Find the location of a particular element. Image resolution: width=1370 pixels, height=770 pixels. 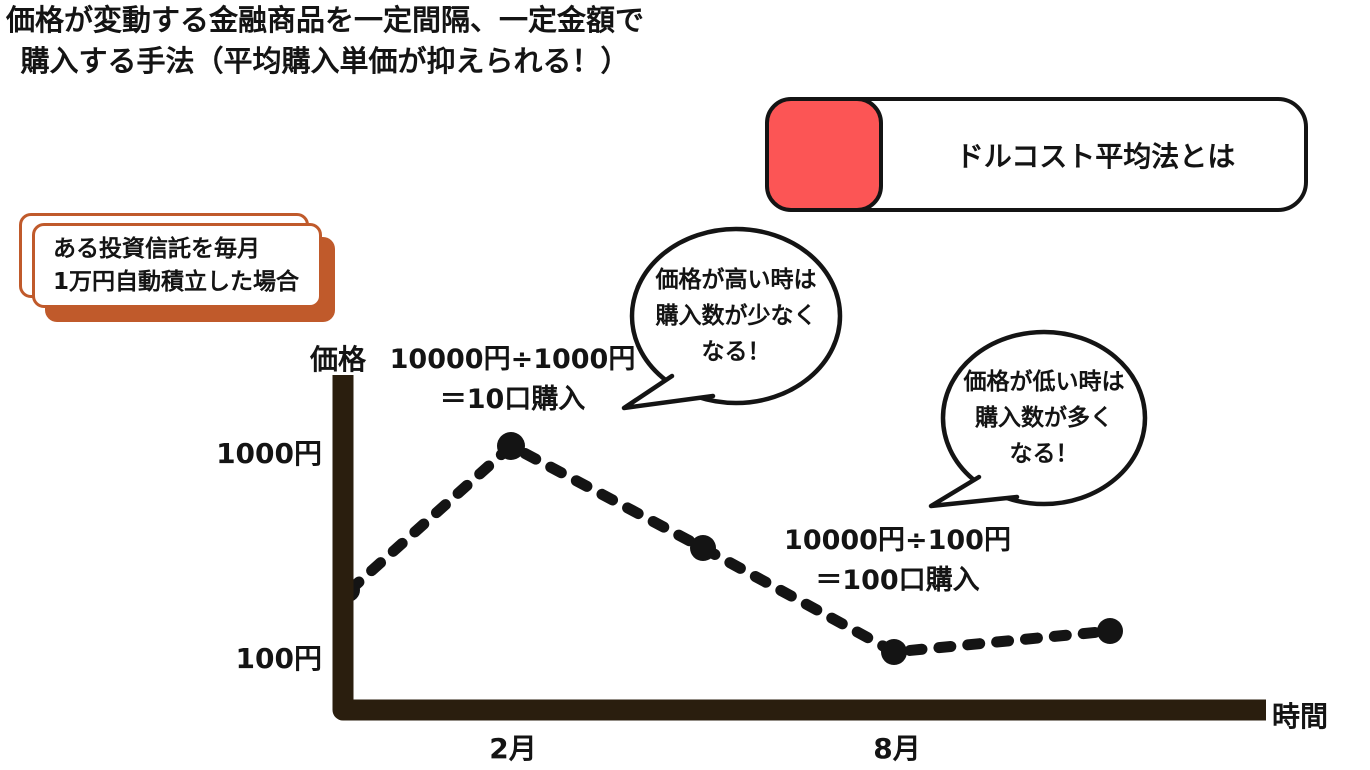

heading-line-1: 価格が変動する金融商品を一定間隔、一定金額で is located at coordinates (324, 20).